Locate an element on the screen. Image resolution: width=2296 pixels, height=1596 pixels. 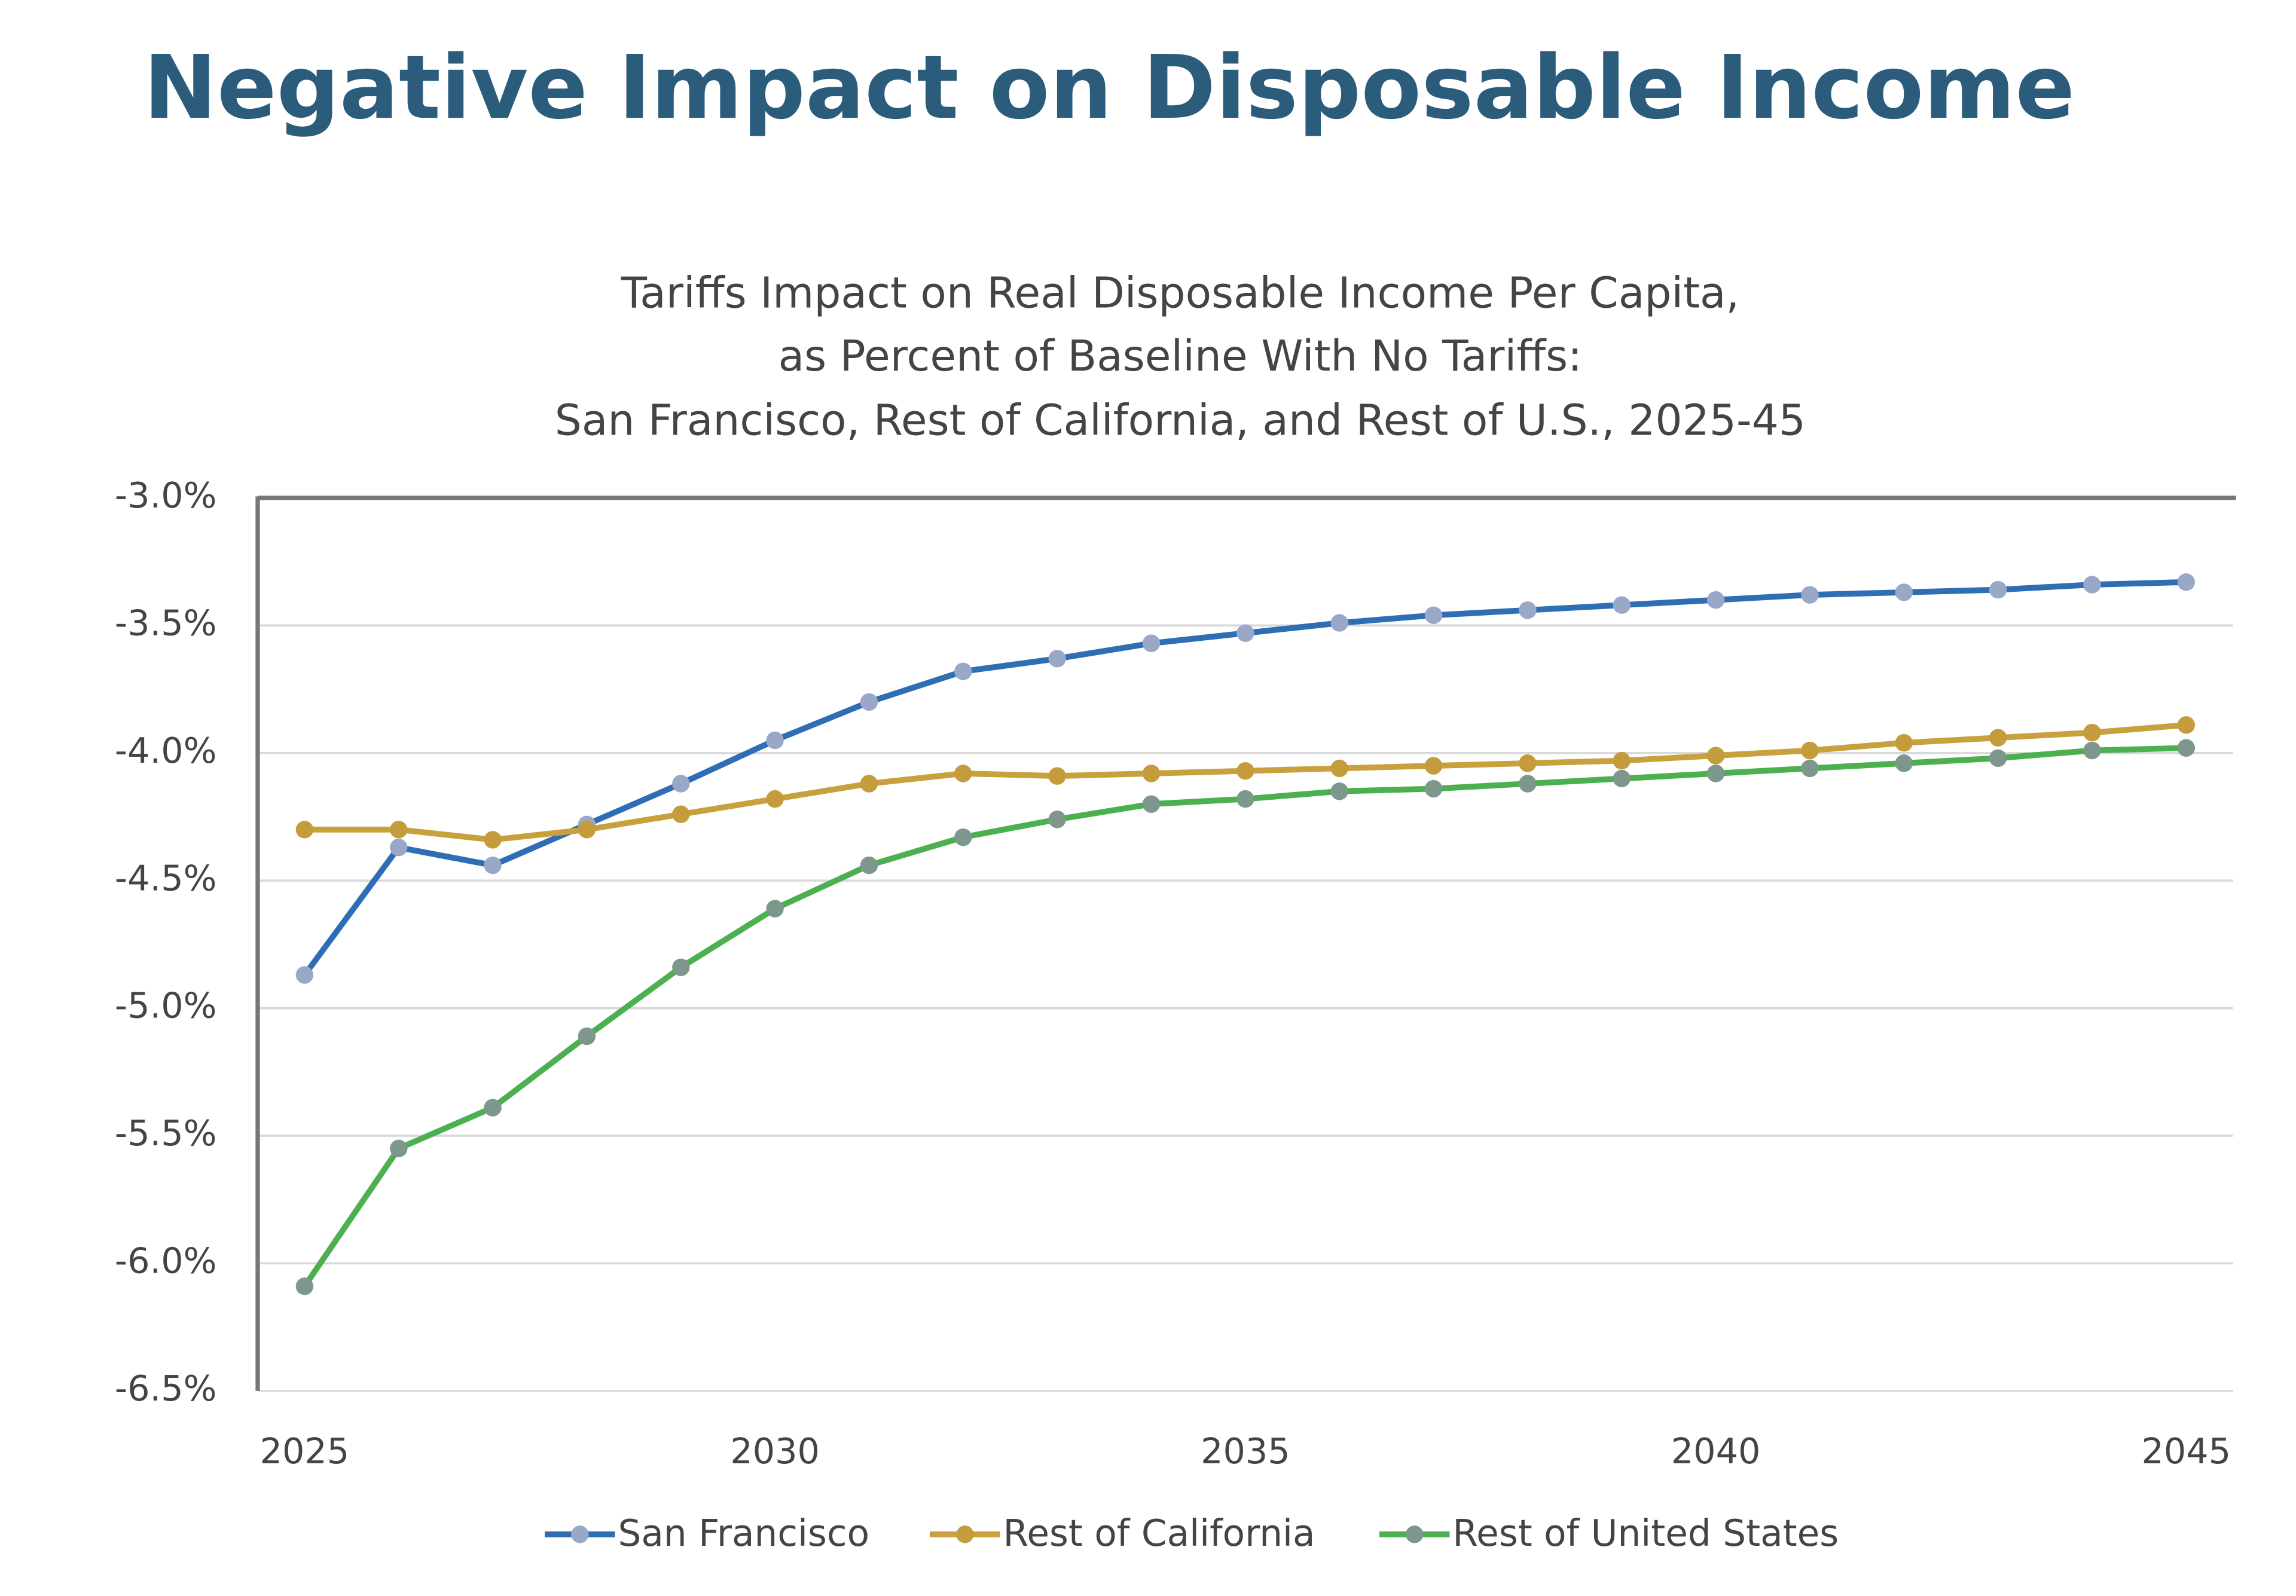
legend-label: Rest of California is located at coordinates (1159, 1533).